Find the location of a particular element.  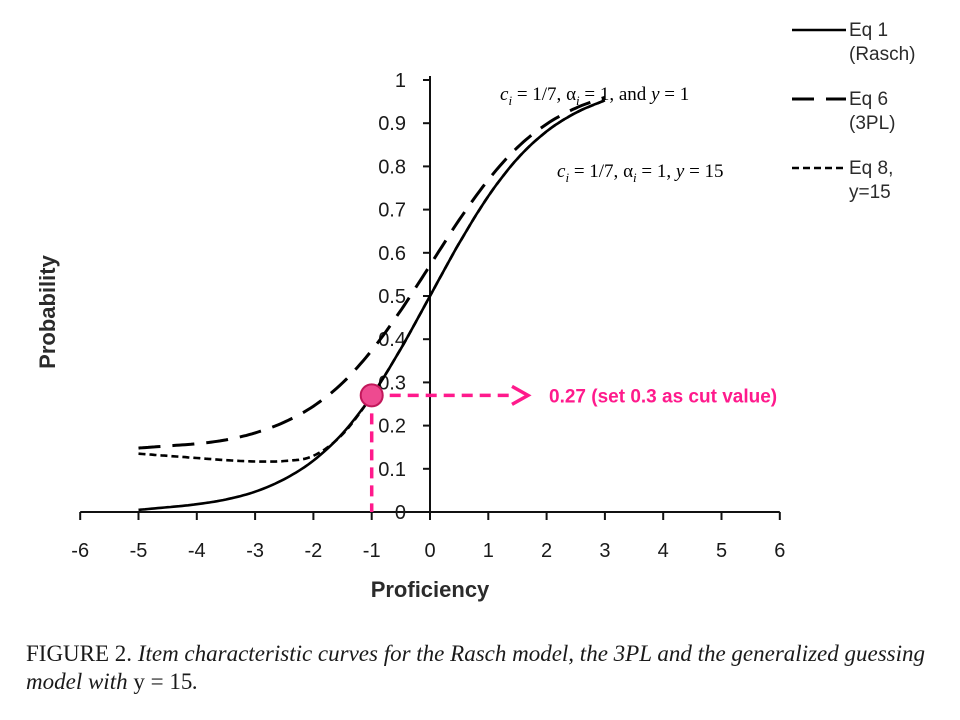

x-tick-label: 1 is located at coordinates (488, 551).